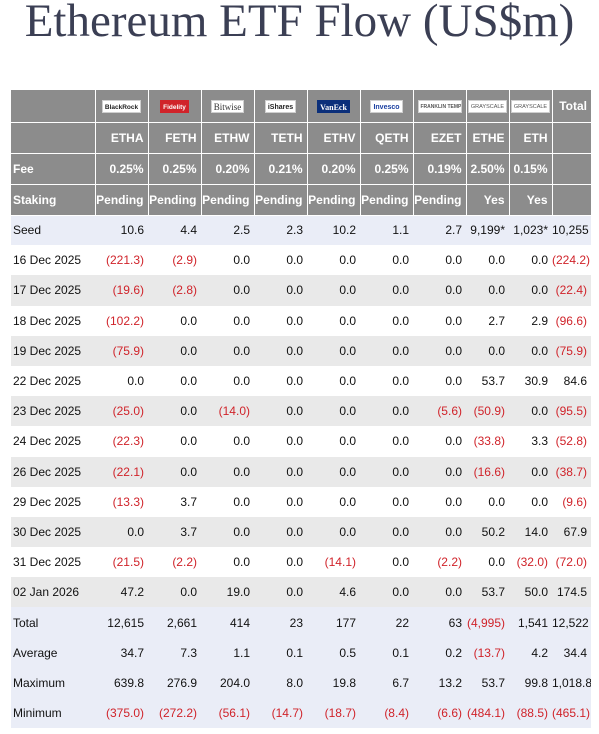 The height and width of the screenshot is (734, 599). What do you see at coordinates (488, 169) in the screenshot?
I see `fee-cell: 2.50%` at bounding box center [488, 169].